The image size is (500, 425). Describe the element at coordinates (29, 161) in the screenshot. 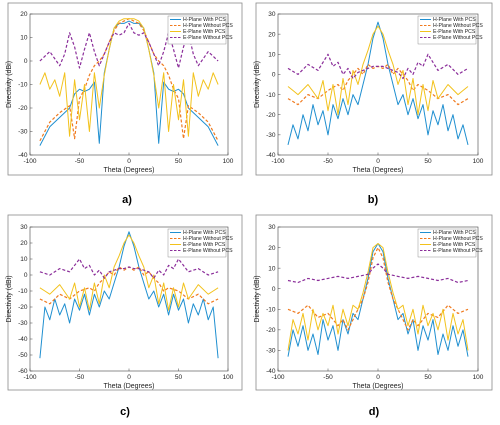

I see `x-tick-label-a-0: -100` at that location.